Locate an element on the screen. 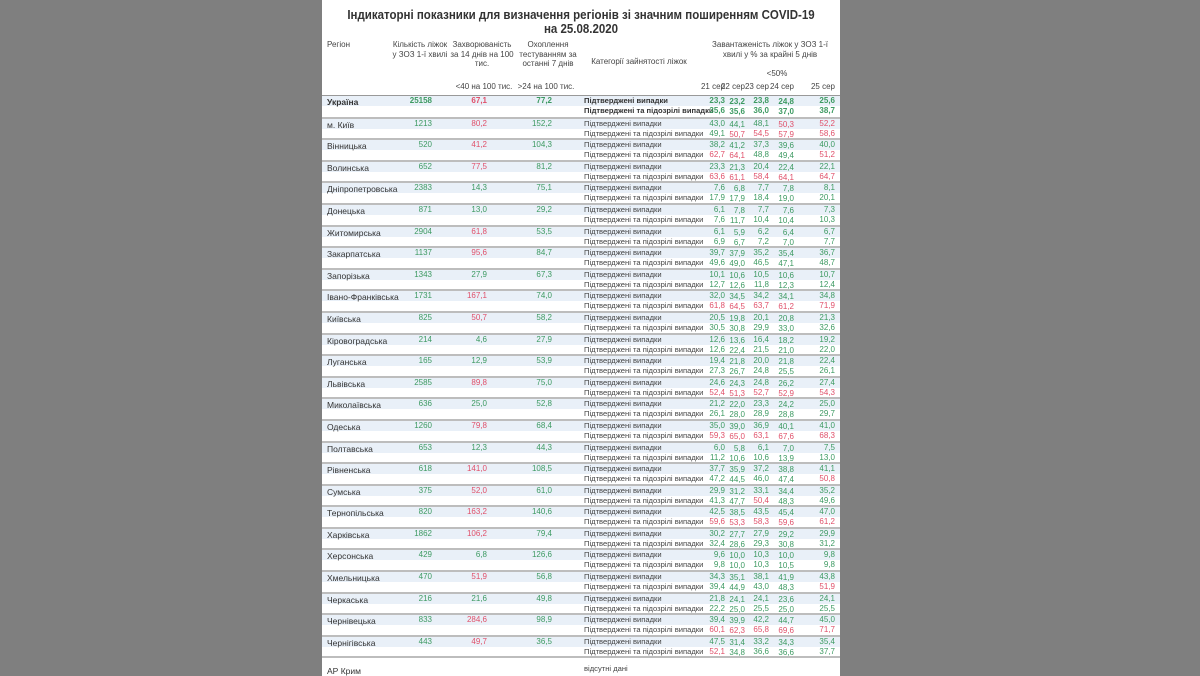 The height and width of the screenshot is (676, 1200). incidence-value: 67,1 is located at coordinates (479, 100).